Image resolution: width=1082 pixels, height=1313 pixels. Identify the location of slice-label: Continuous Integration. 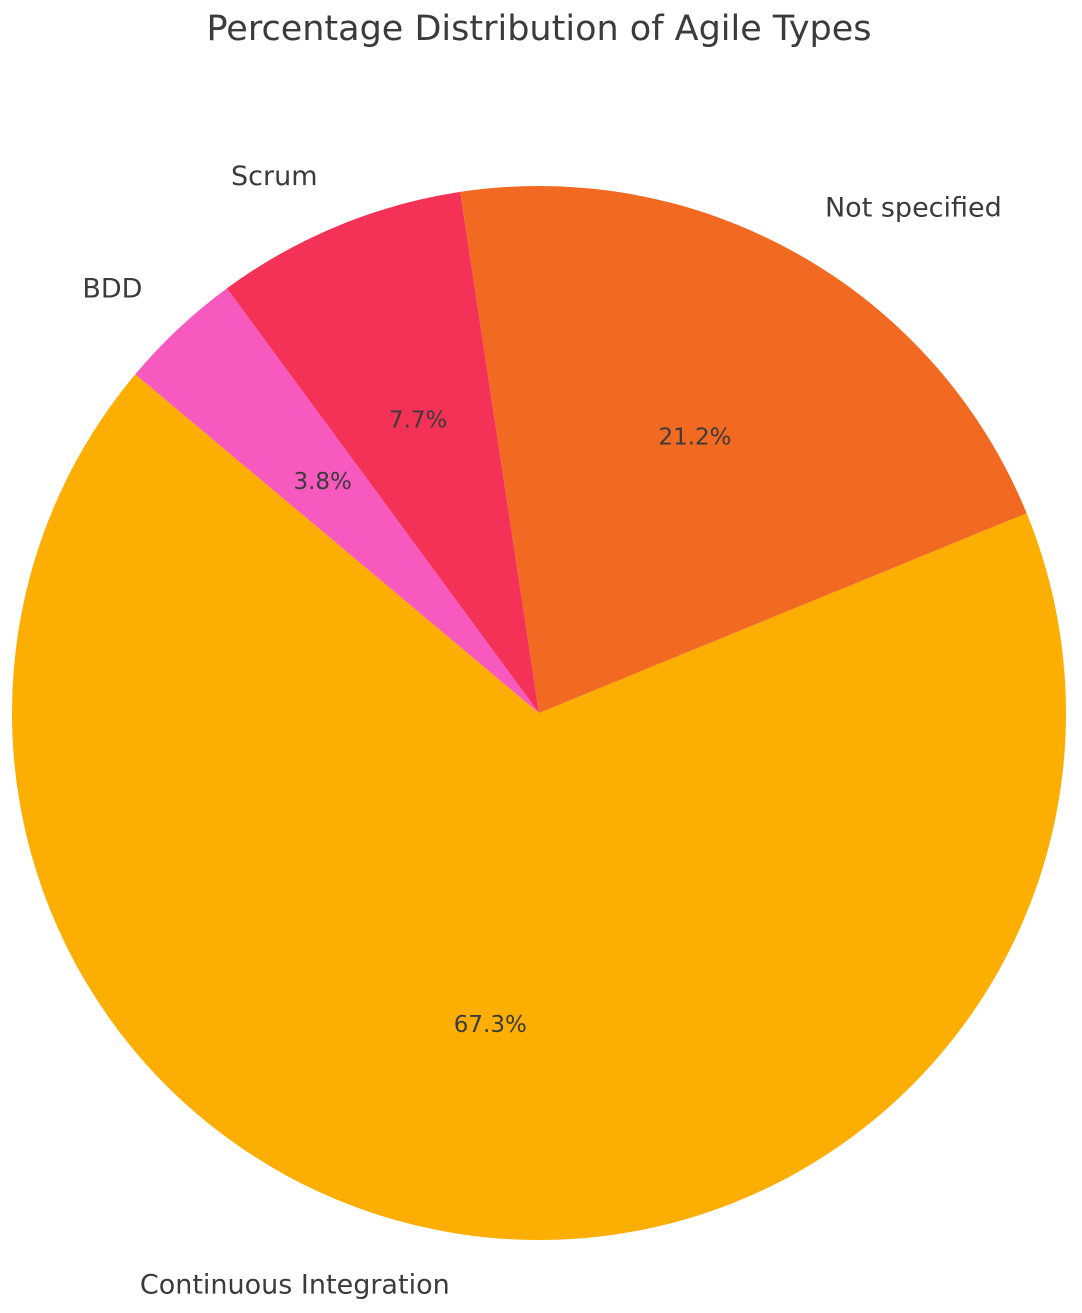
(295, 1284).